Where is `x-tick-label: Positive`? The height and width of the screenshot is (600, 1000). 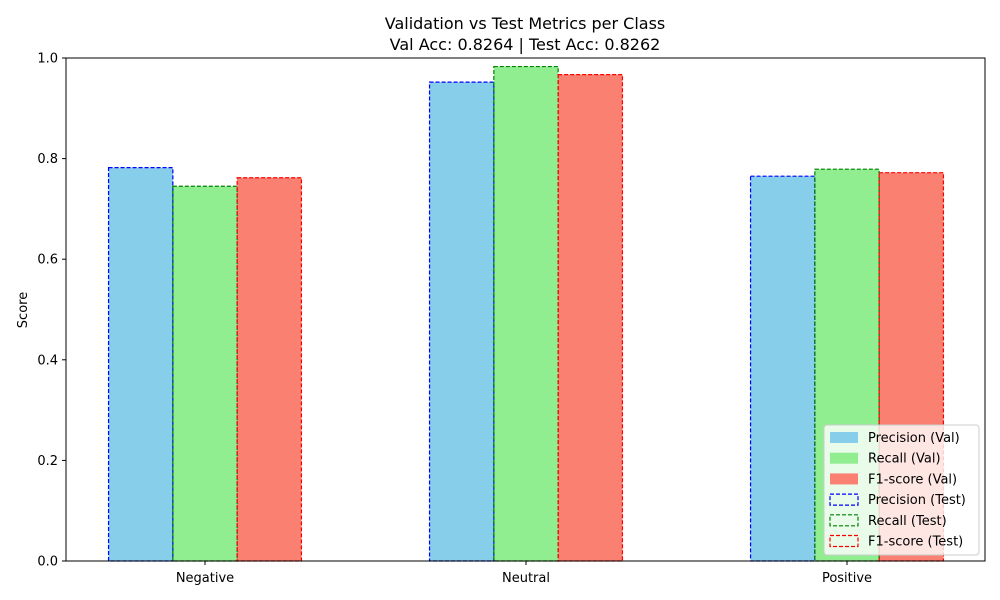 x-tick-label: Positive is located at coordinates (847, 578).